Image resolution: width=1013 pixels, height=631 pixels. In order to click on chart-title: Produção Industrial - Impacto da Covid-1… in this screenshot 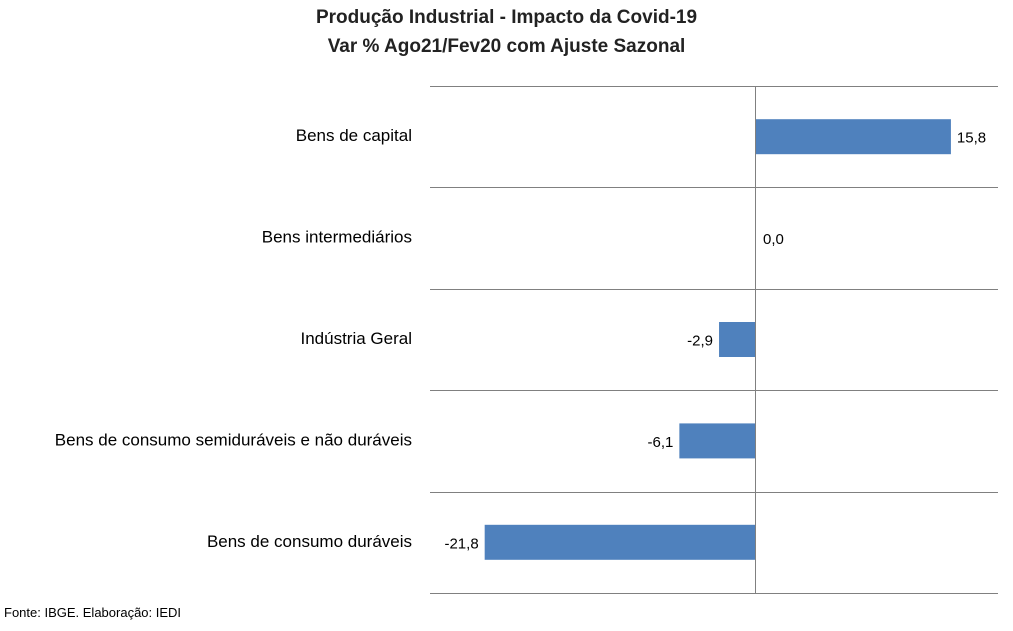, I will do `click(506, 17)`.